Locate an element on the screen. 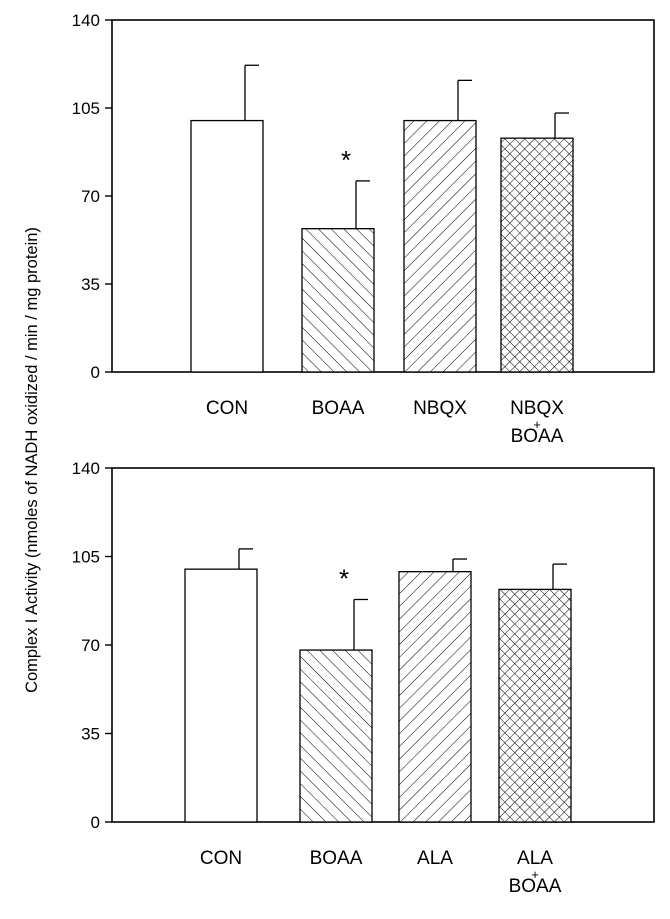 This screenshot has height=919, width=670. x-category-label: ALA+BOAA is located at coordinates (535, 872).